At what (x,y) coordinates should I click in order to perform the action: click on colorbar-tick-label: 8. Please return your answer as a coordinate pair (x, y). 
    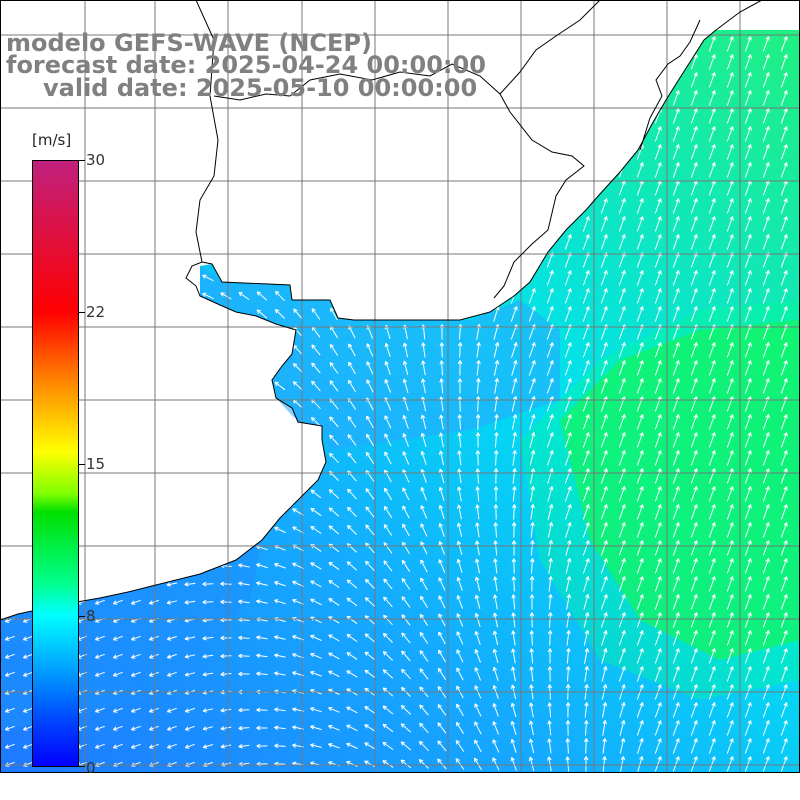
    Looking at the image, I should click on (91, 616).